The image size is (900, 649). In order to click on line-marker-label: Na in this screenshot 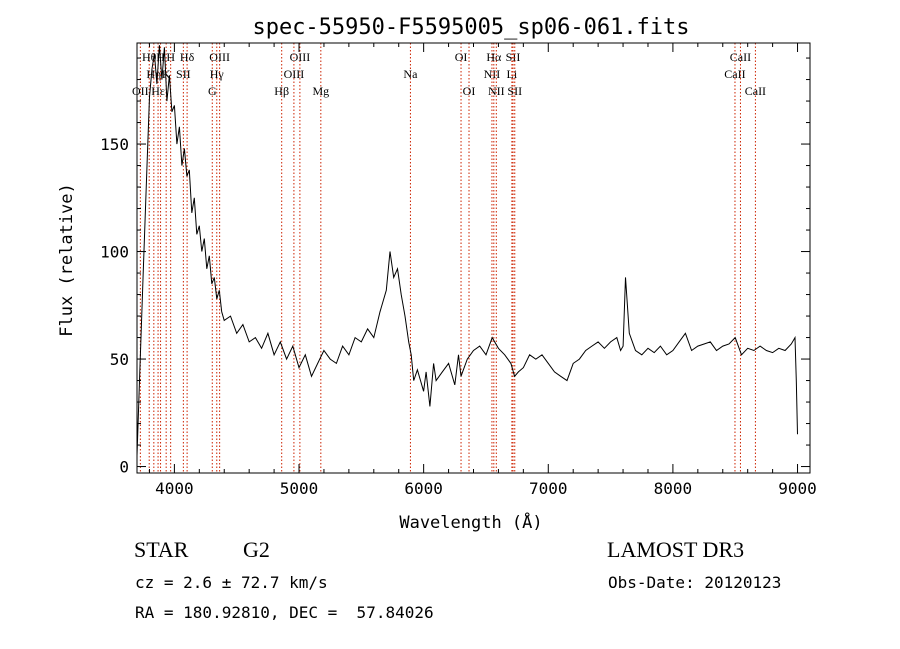, I will do `click(410, 74)`.